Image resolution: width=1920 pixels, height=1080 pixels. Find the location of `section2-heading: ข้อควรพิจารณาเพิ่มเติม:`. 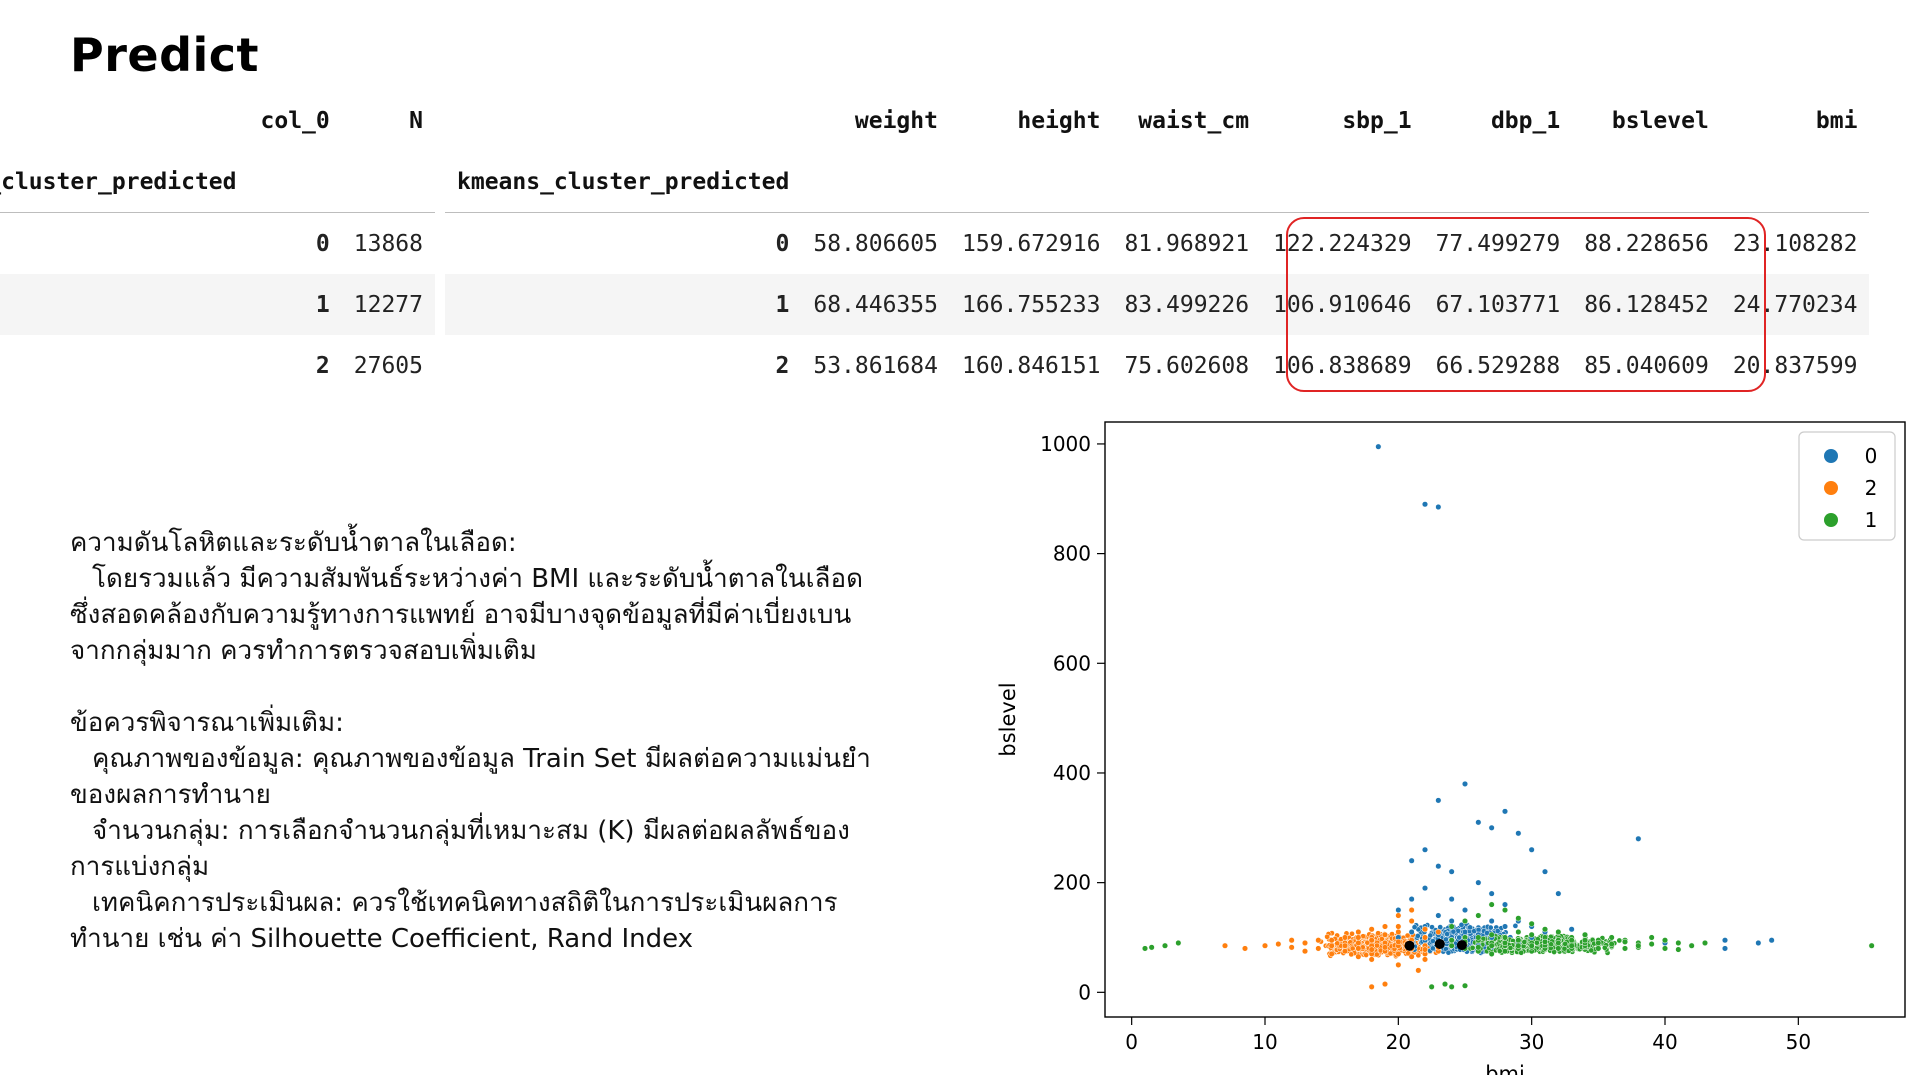

section2-heading: ข้อควรพิจารณาเพิ่มเติม: is located at coordinates (207, 723).